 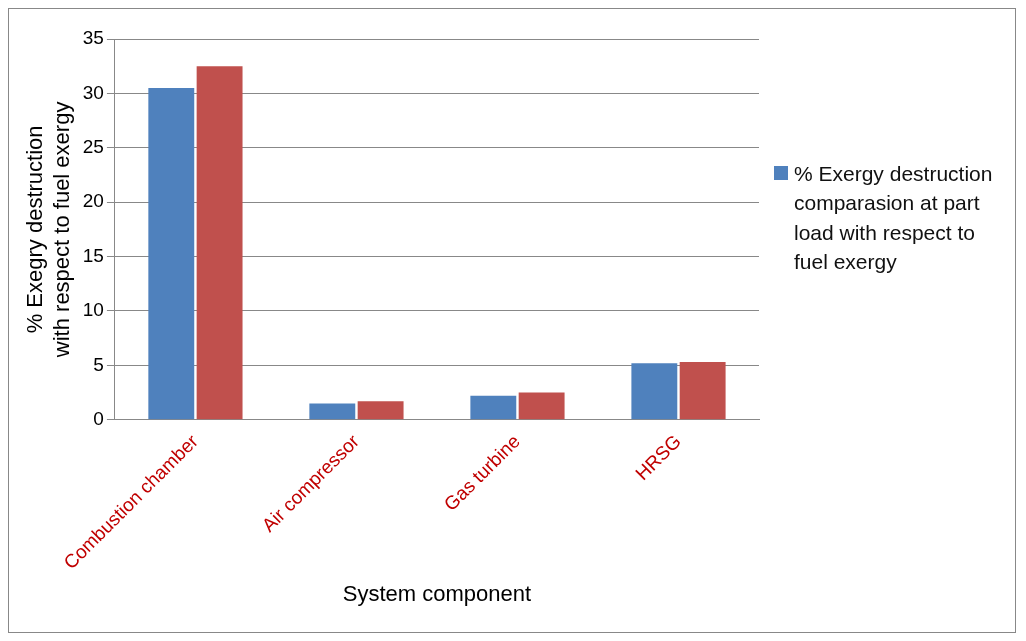 I want to click on y-tick-label: 25, so click(x=93, y=147).